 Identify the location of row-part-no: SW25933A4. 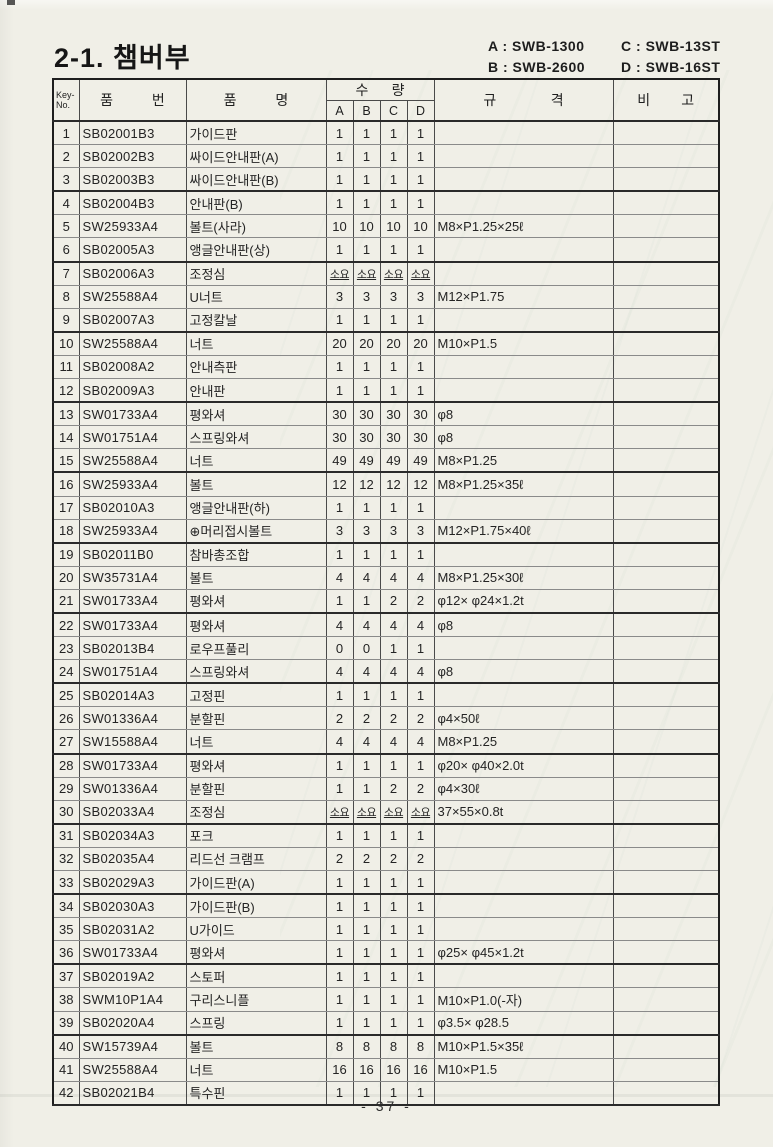
(132, 226).